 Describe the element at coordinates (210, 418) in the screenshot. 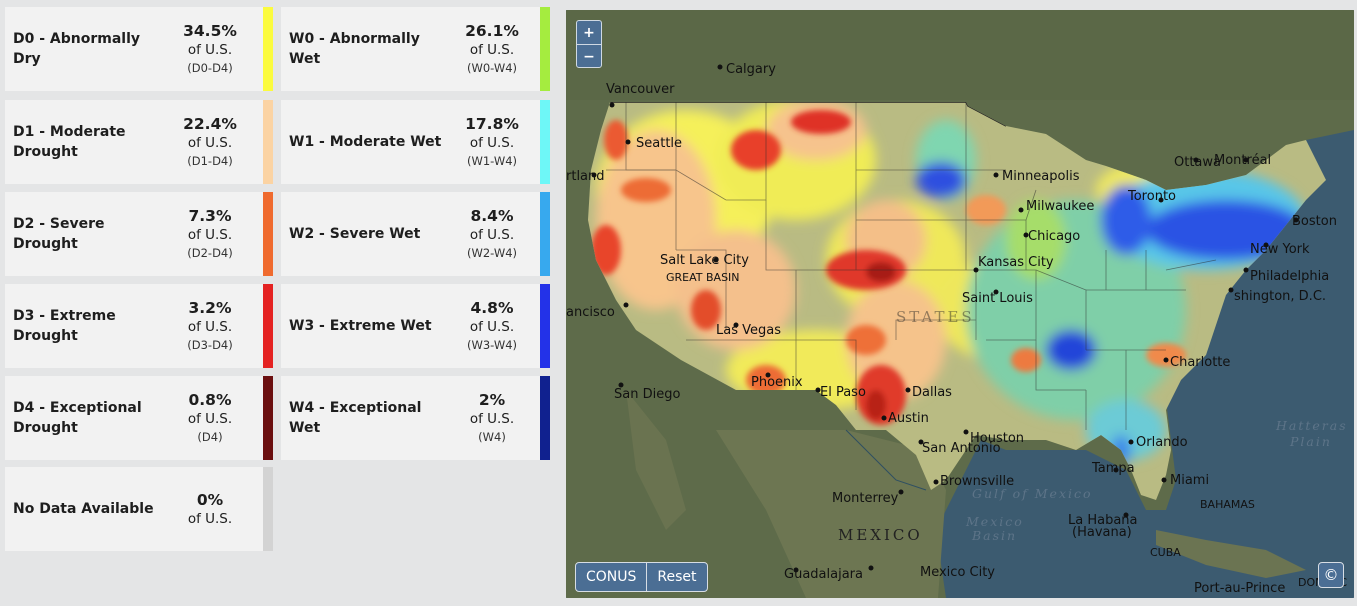

I see `legend-stat: 0.8% of U.S. (D4)` at that location.